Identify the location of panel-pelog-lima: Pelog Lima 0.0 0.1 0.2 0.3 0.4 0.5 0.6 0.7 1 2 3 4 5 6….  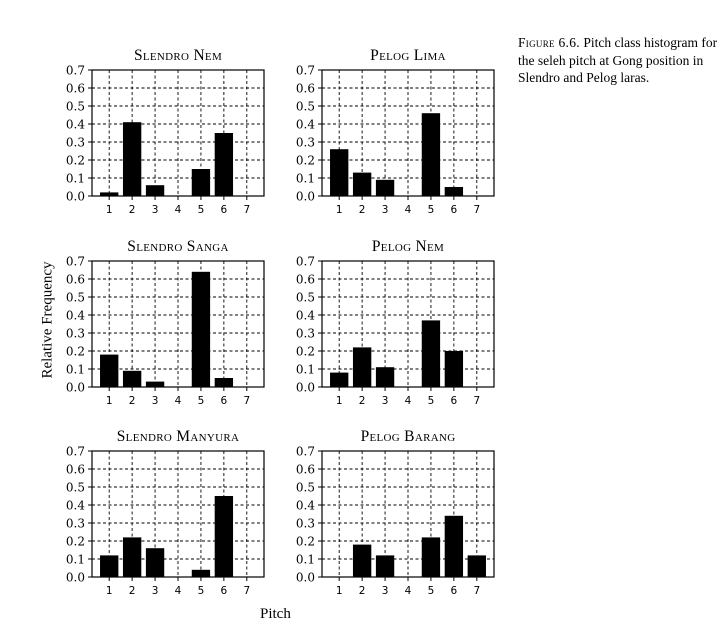
(395, 131).